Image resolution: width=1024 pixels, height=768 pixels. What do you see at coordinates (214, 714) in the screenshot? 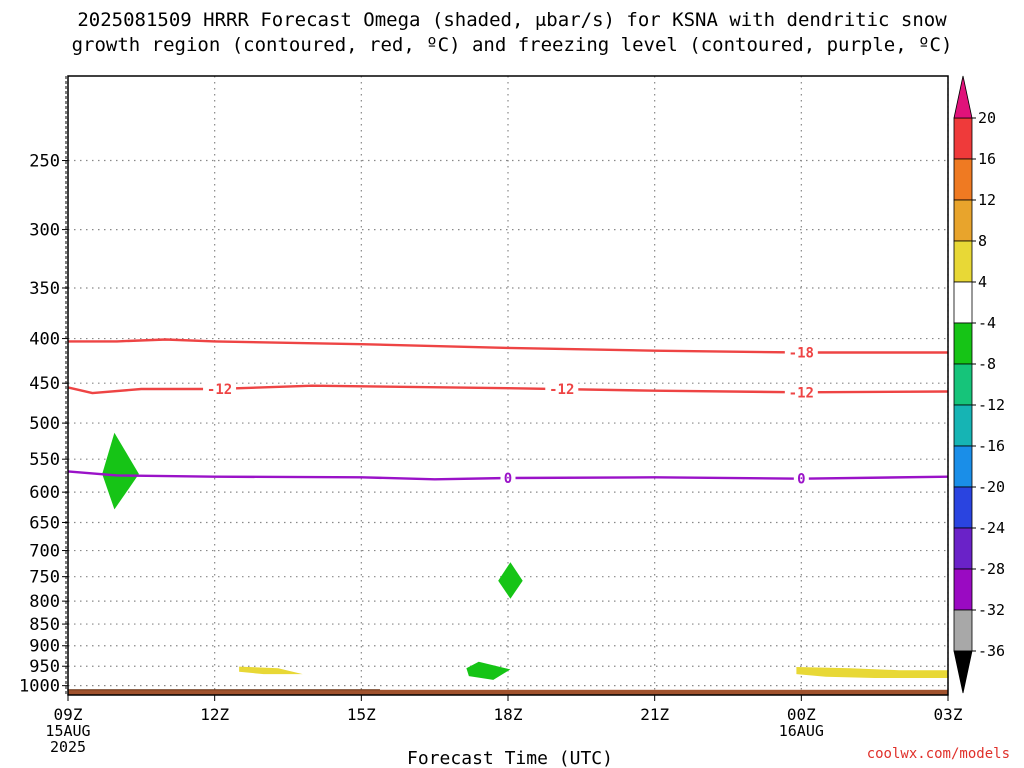
I see `x-tick-label: 12Z` at bounding box center [214, 714].